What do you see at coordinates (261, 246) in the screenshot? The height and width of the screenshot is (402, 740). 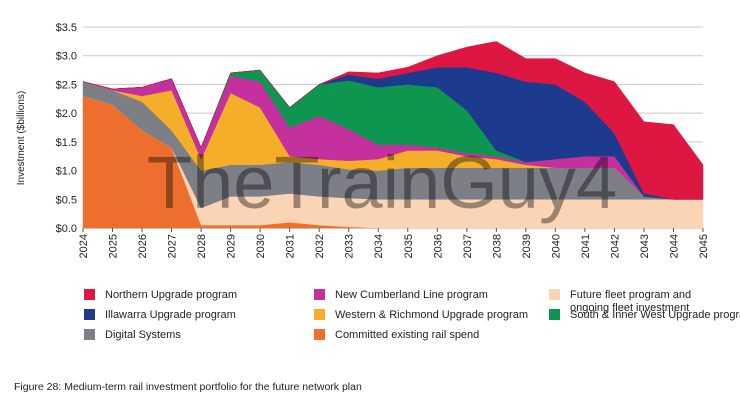 I see `x-tick-label: 2030` at bounding box center [261, 246].